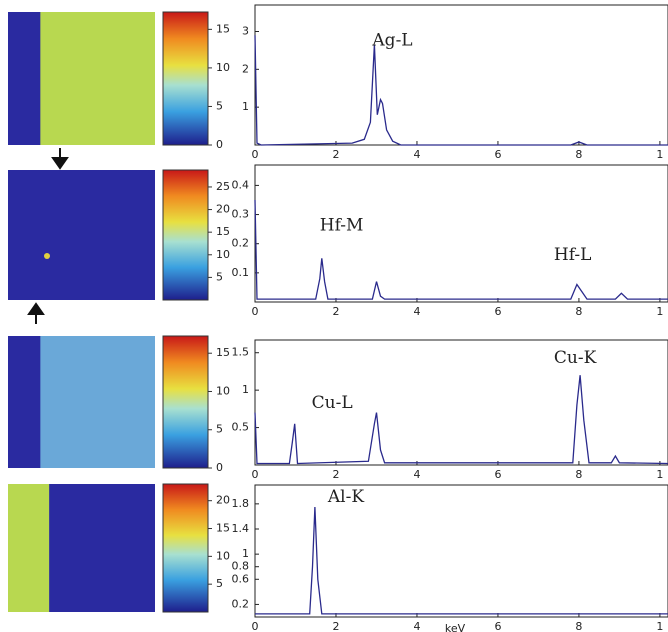  What do you see at coordinates (332, 403) in the screenshot?
I see `peak-label: Cu-L` at bounding box center [332, 403].